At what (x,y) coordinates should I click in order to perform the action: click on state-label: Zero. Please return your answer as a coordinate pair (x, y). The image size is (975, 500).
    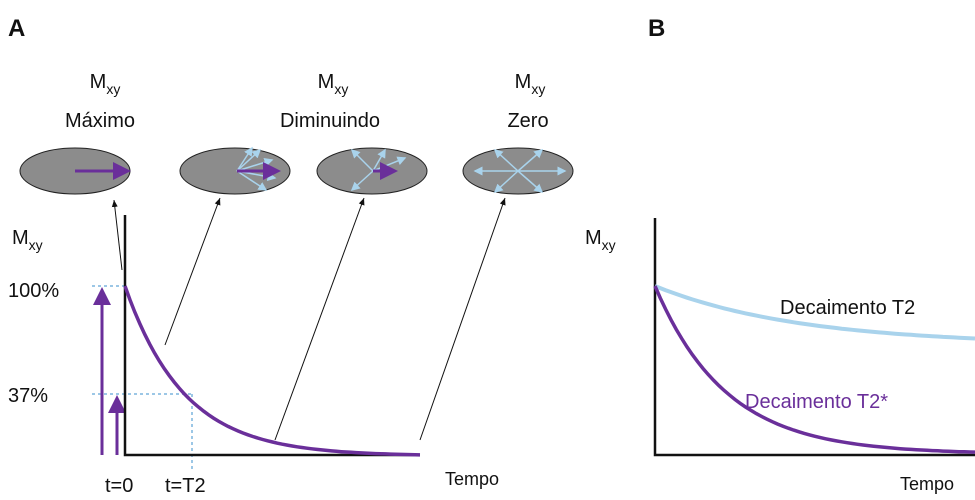
    Looking at the image, I should click on (527, 121).